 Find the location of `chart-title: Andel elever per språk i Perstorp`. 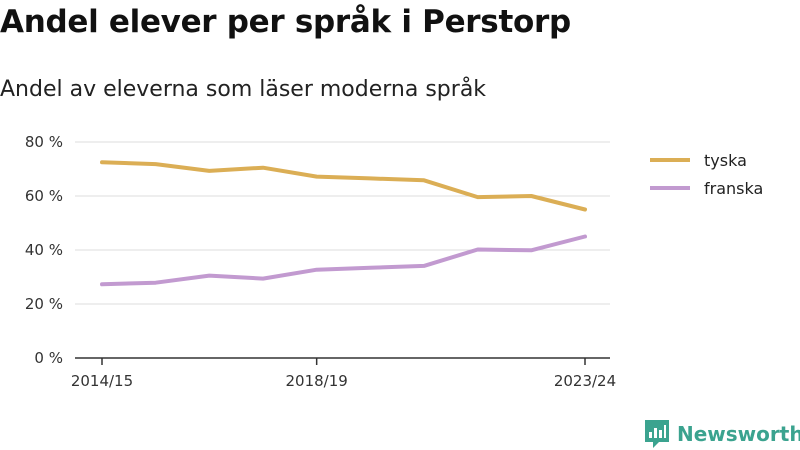

chart-title: Andel elever per språk i Perstorp is located at coordinates (285, 22).